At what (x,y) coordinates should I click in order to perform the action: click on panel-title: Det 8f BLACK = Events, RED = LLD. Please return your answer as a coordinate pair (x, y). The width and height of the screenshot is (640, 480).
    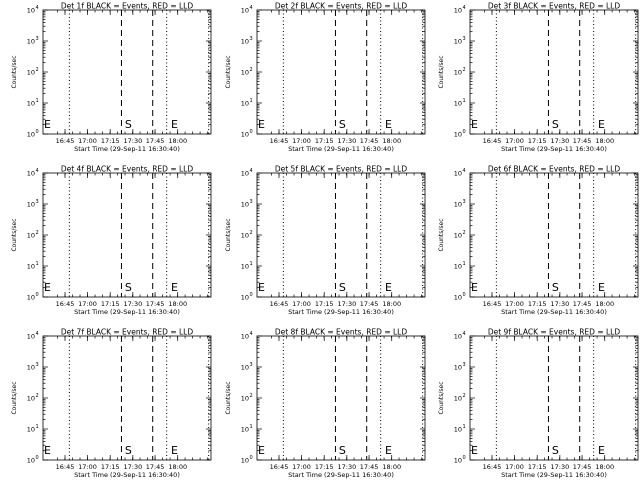
    Looking at the image, I should click on (341, 332).